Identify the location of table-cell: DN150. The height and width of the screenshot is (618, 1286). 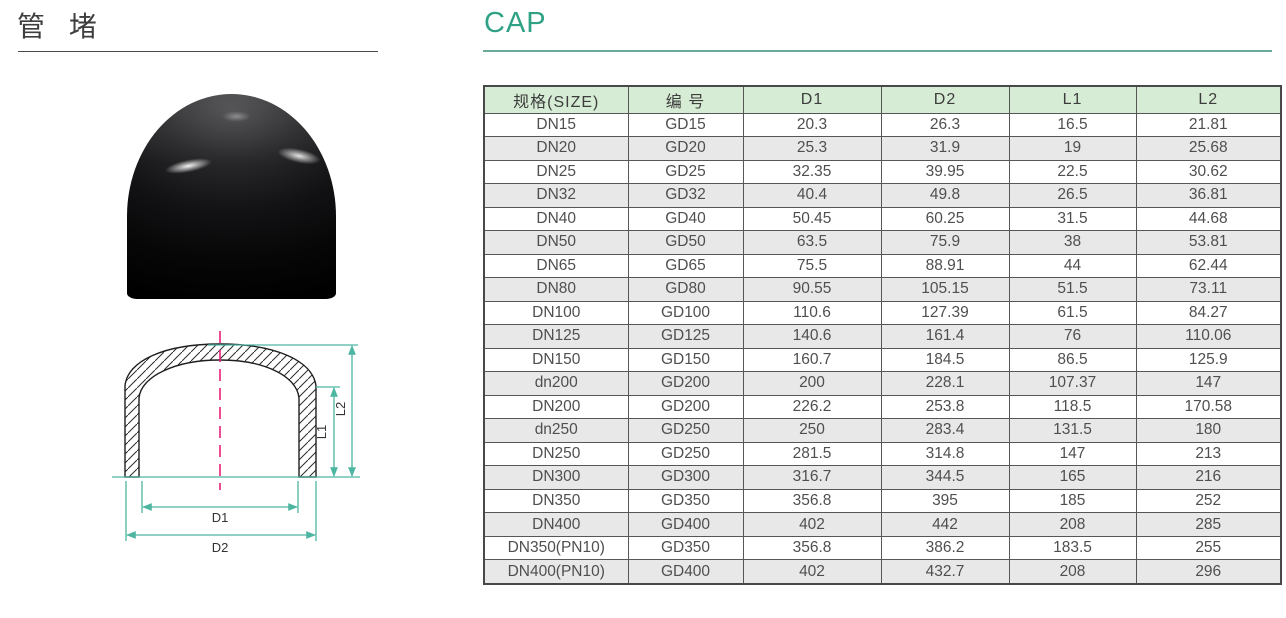
(556, 360).